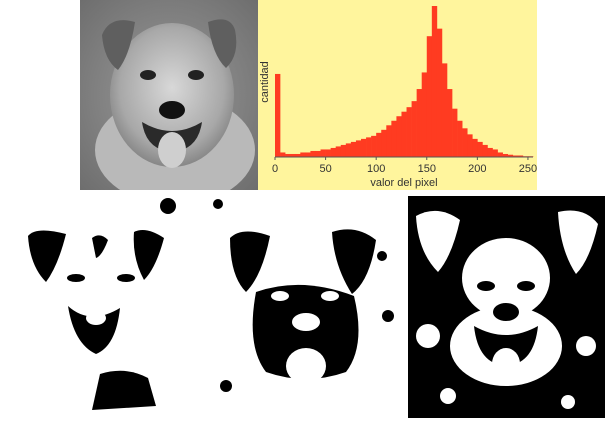 The height and width of the screenshot is (422, 611). Describe the element at coordinates (427, 169) in the screenshot. I see `x-tick-label: 150` at that location.